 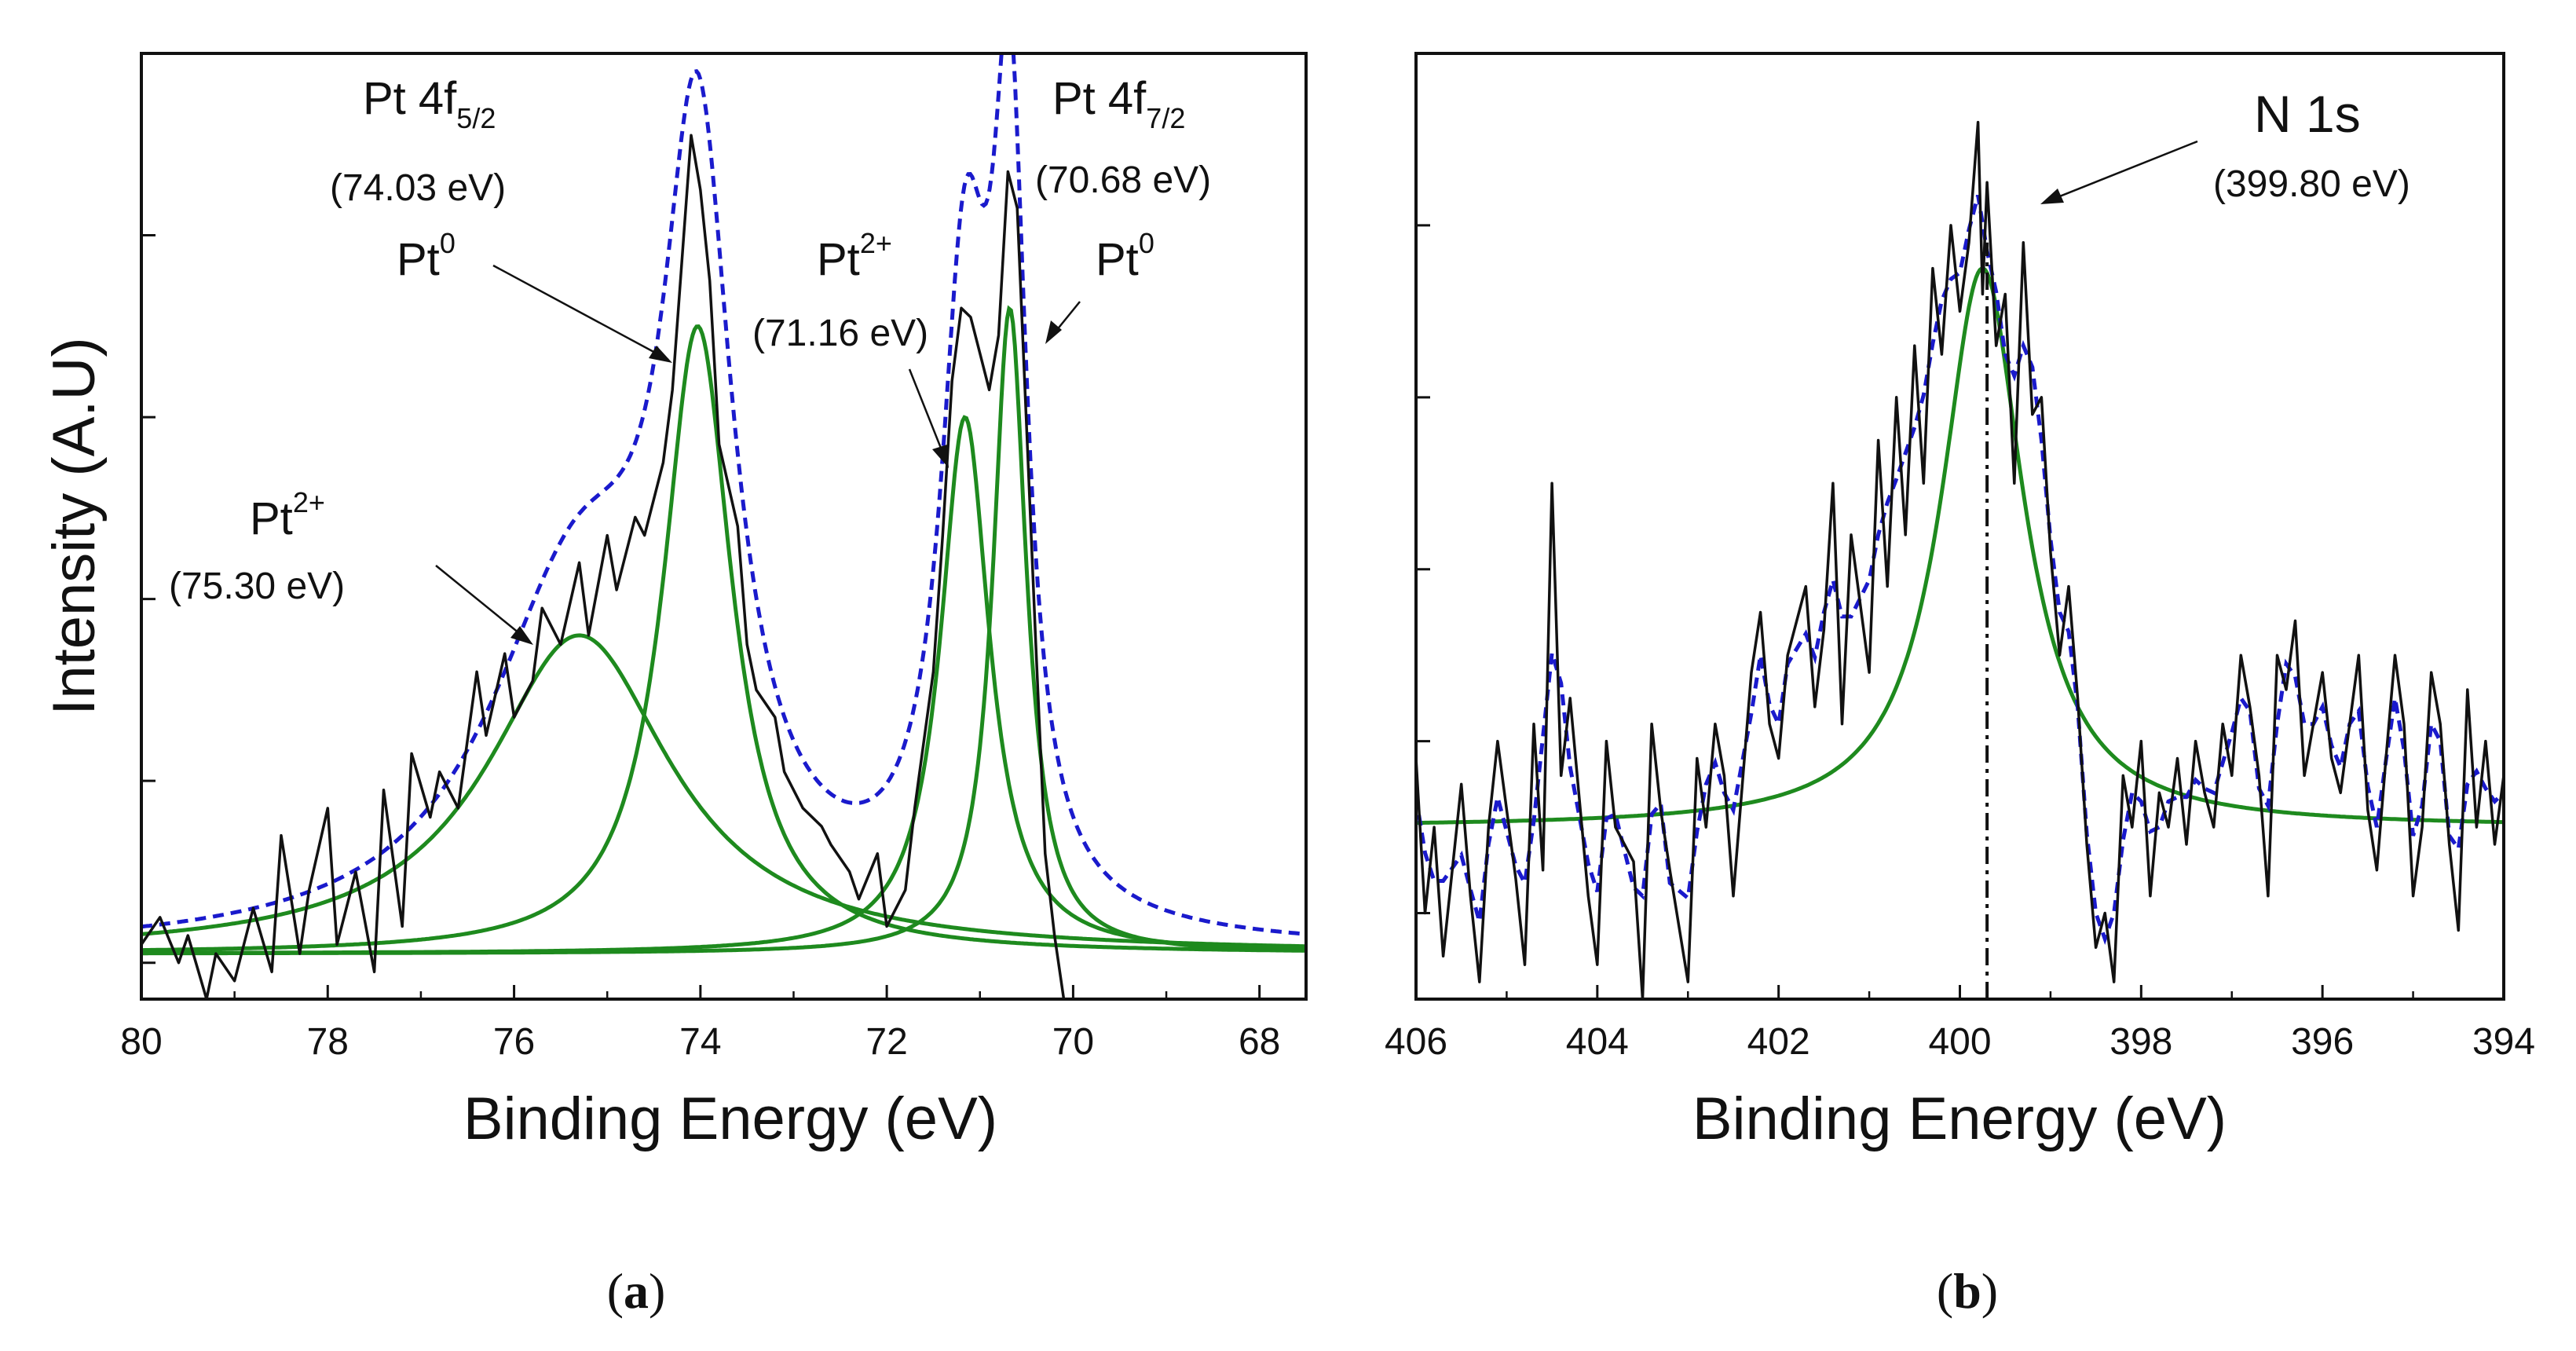 I want to click on b-xtick-label: 400, so click(x=1959, y=1042).